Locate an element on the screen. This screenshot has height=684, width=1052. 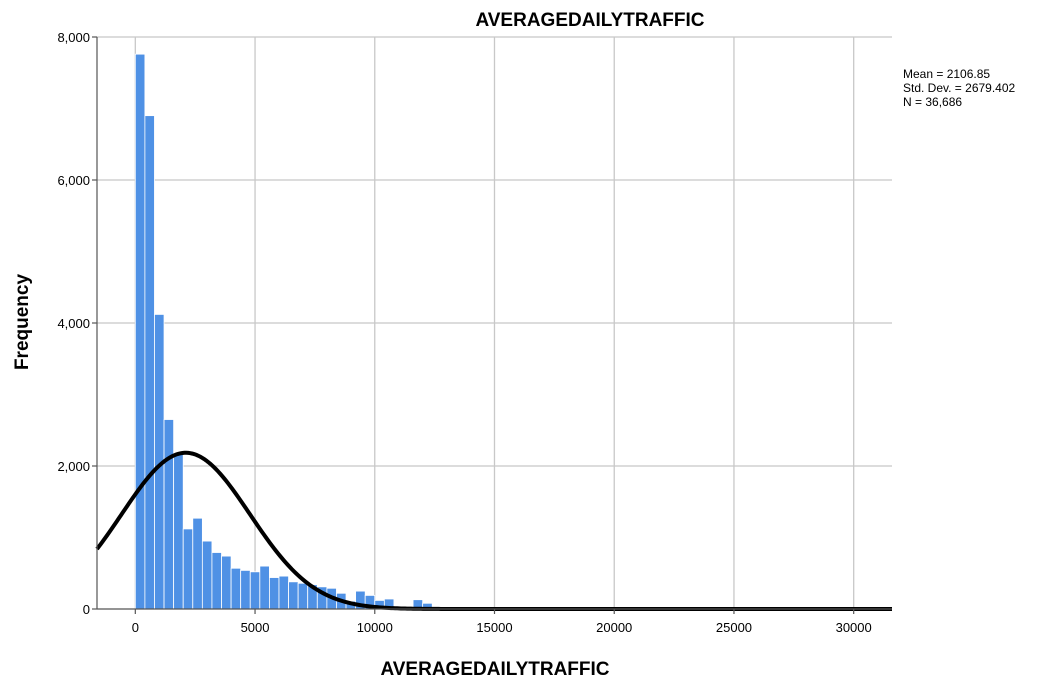
stat-n: N = 36,686 is located at coordinates (932, 102).